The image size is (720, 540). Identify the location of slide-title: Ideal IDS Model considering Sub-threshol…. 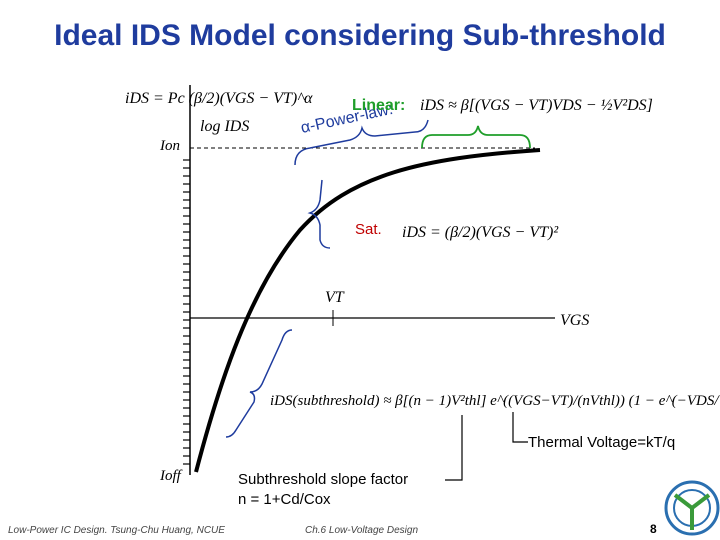
(360, 35).